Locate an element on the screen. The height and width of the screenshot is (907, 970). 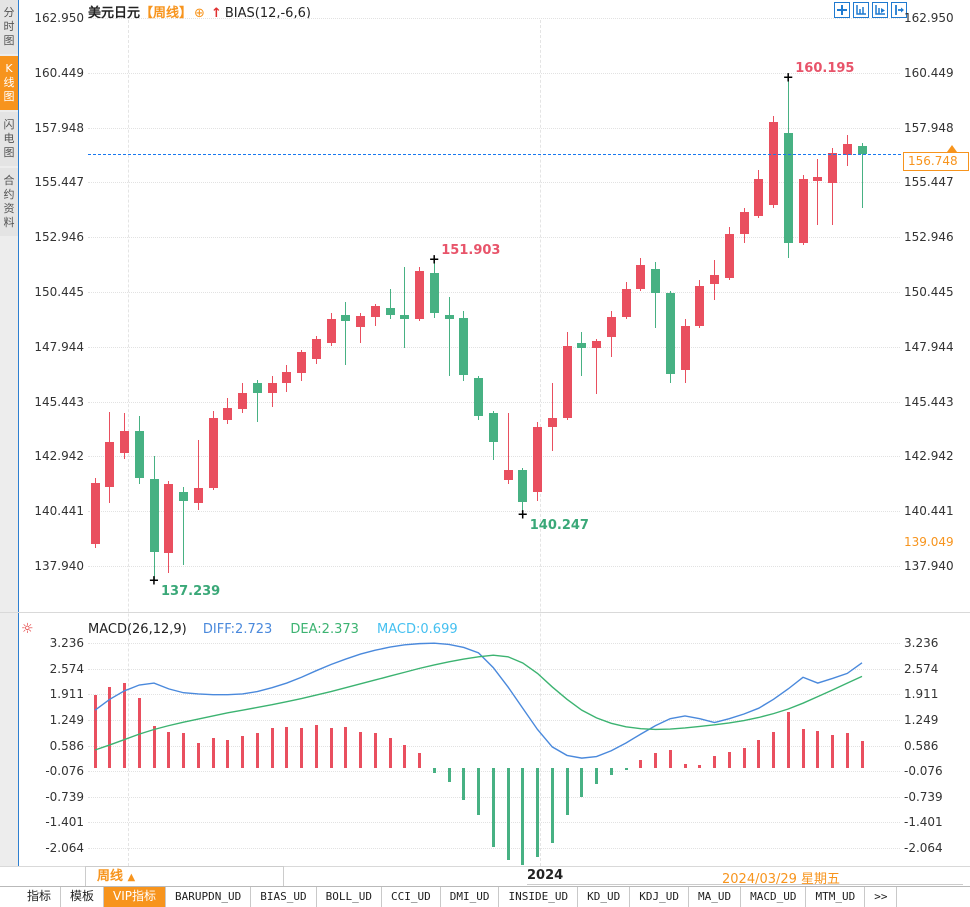
sidebar-tab-time: 分时图 is located at coordinates (9, 27).